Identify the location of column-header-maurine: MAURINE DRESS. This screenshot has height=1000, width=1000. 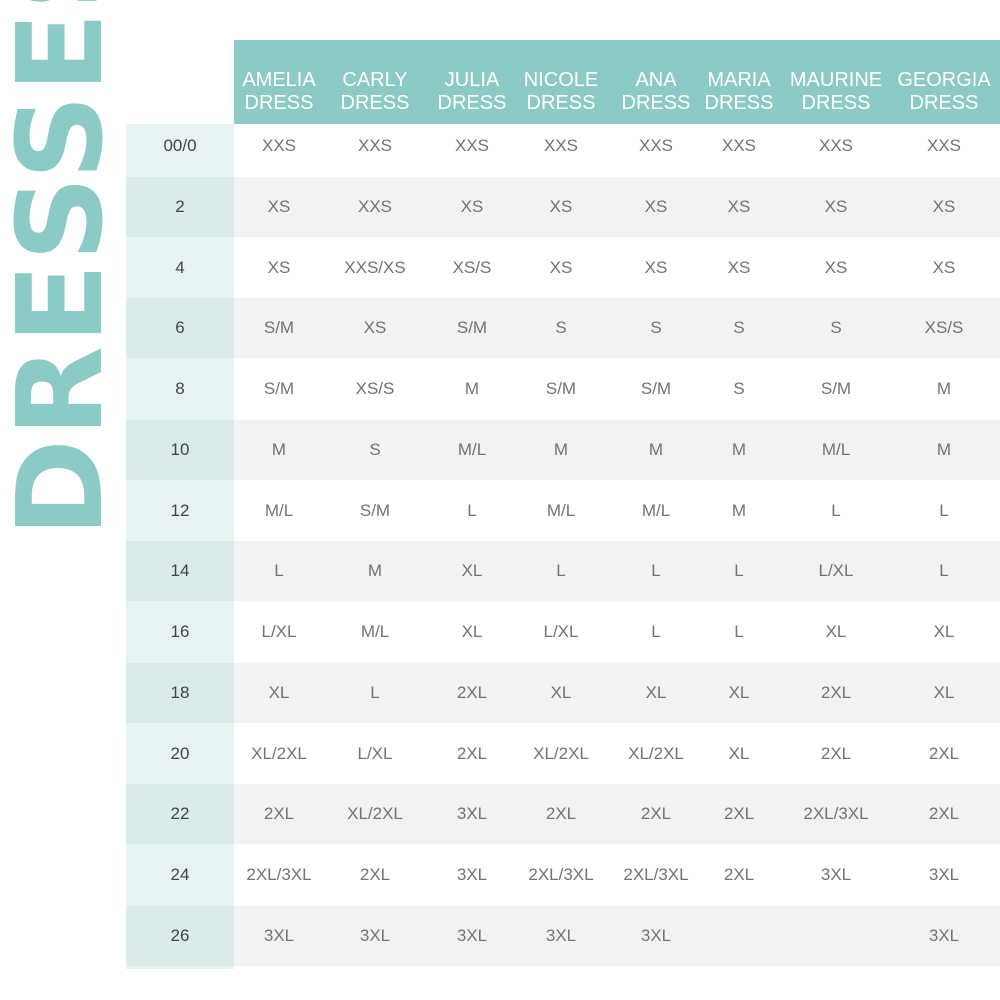
(836, 95).